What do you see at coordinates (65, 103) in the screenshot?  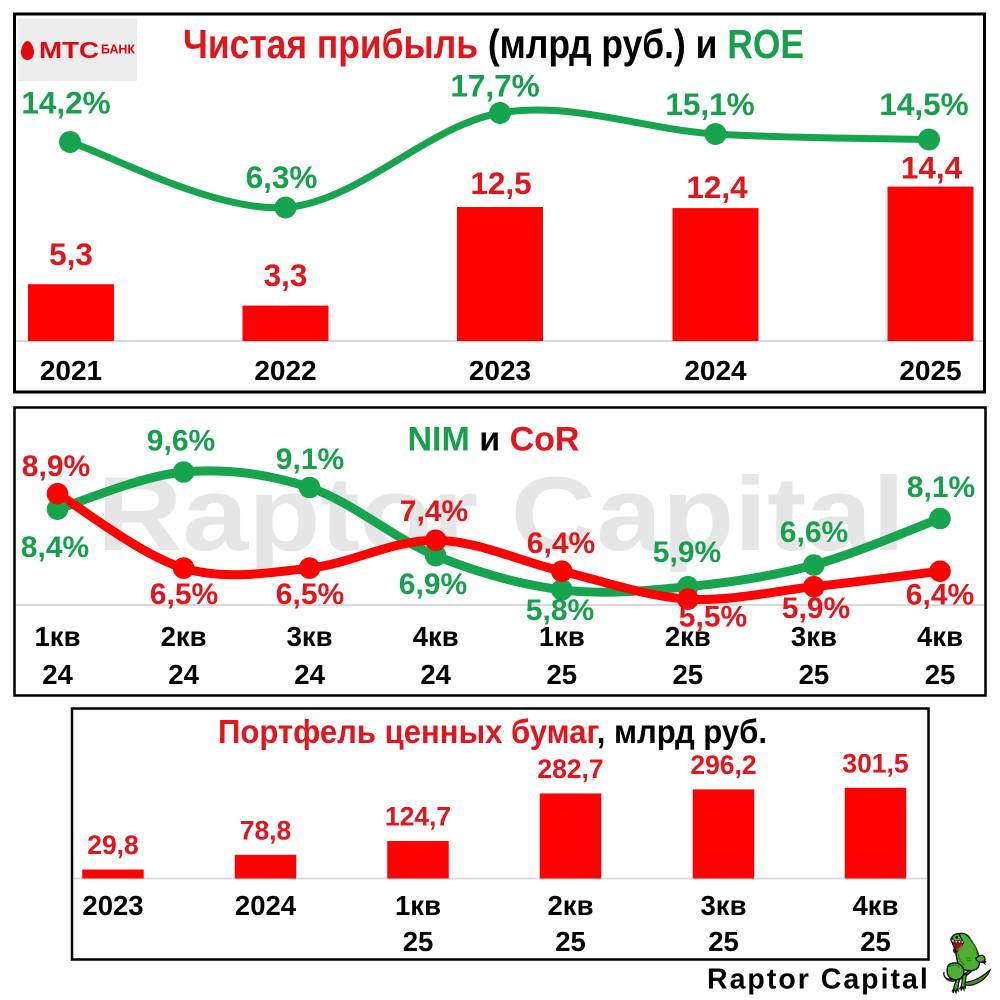 I see `svg-text: 14,2%` at bounding box center [65, 103].